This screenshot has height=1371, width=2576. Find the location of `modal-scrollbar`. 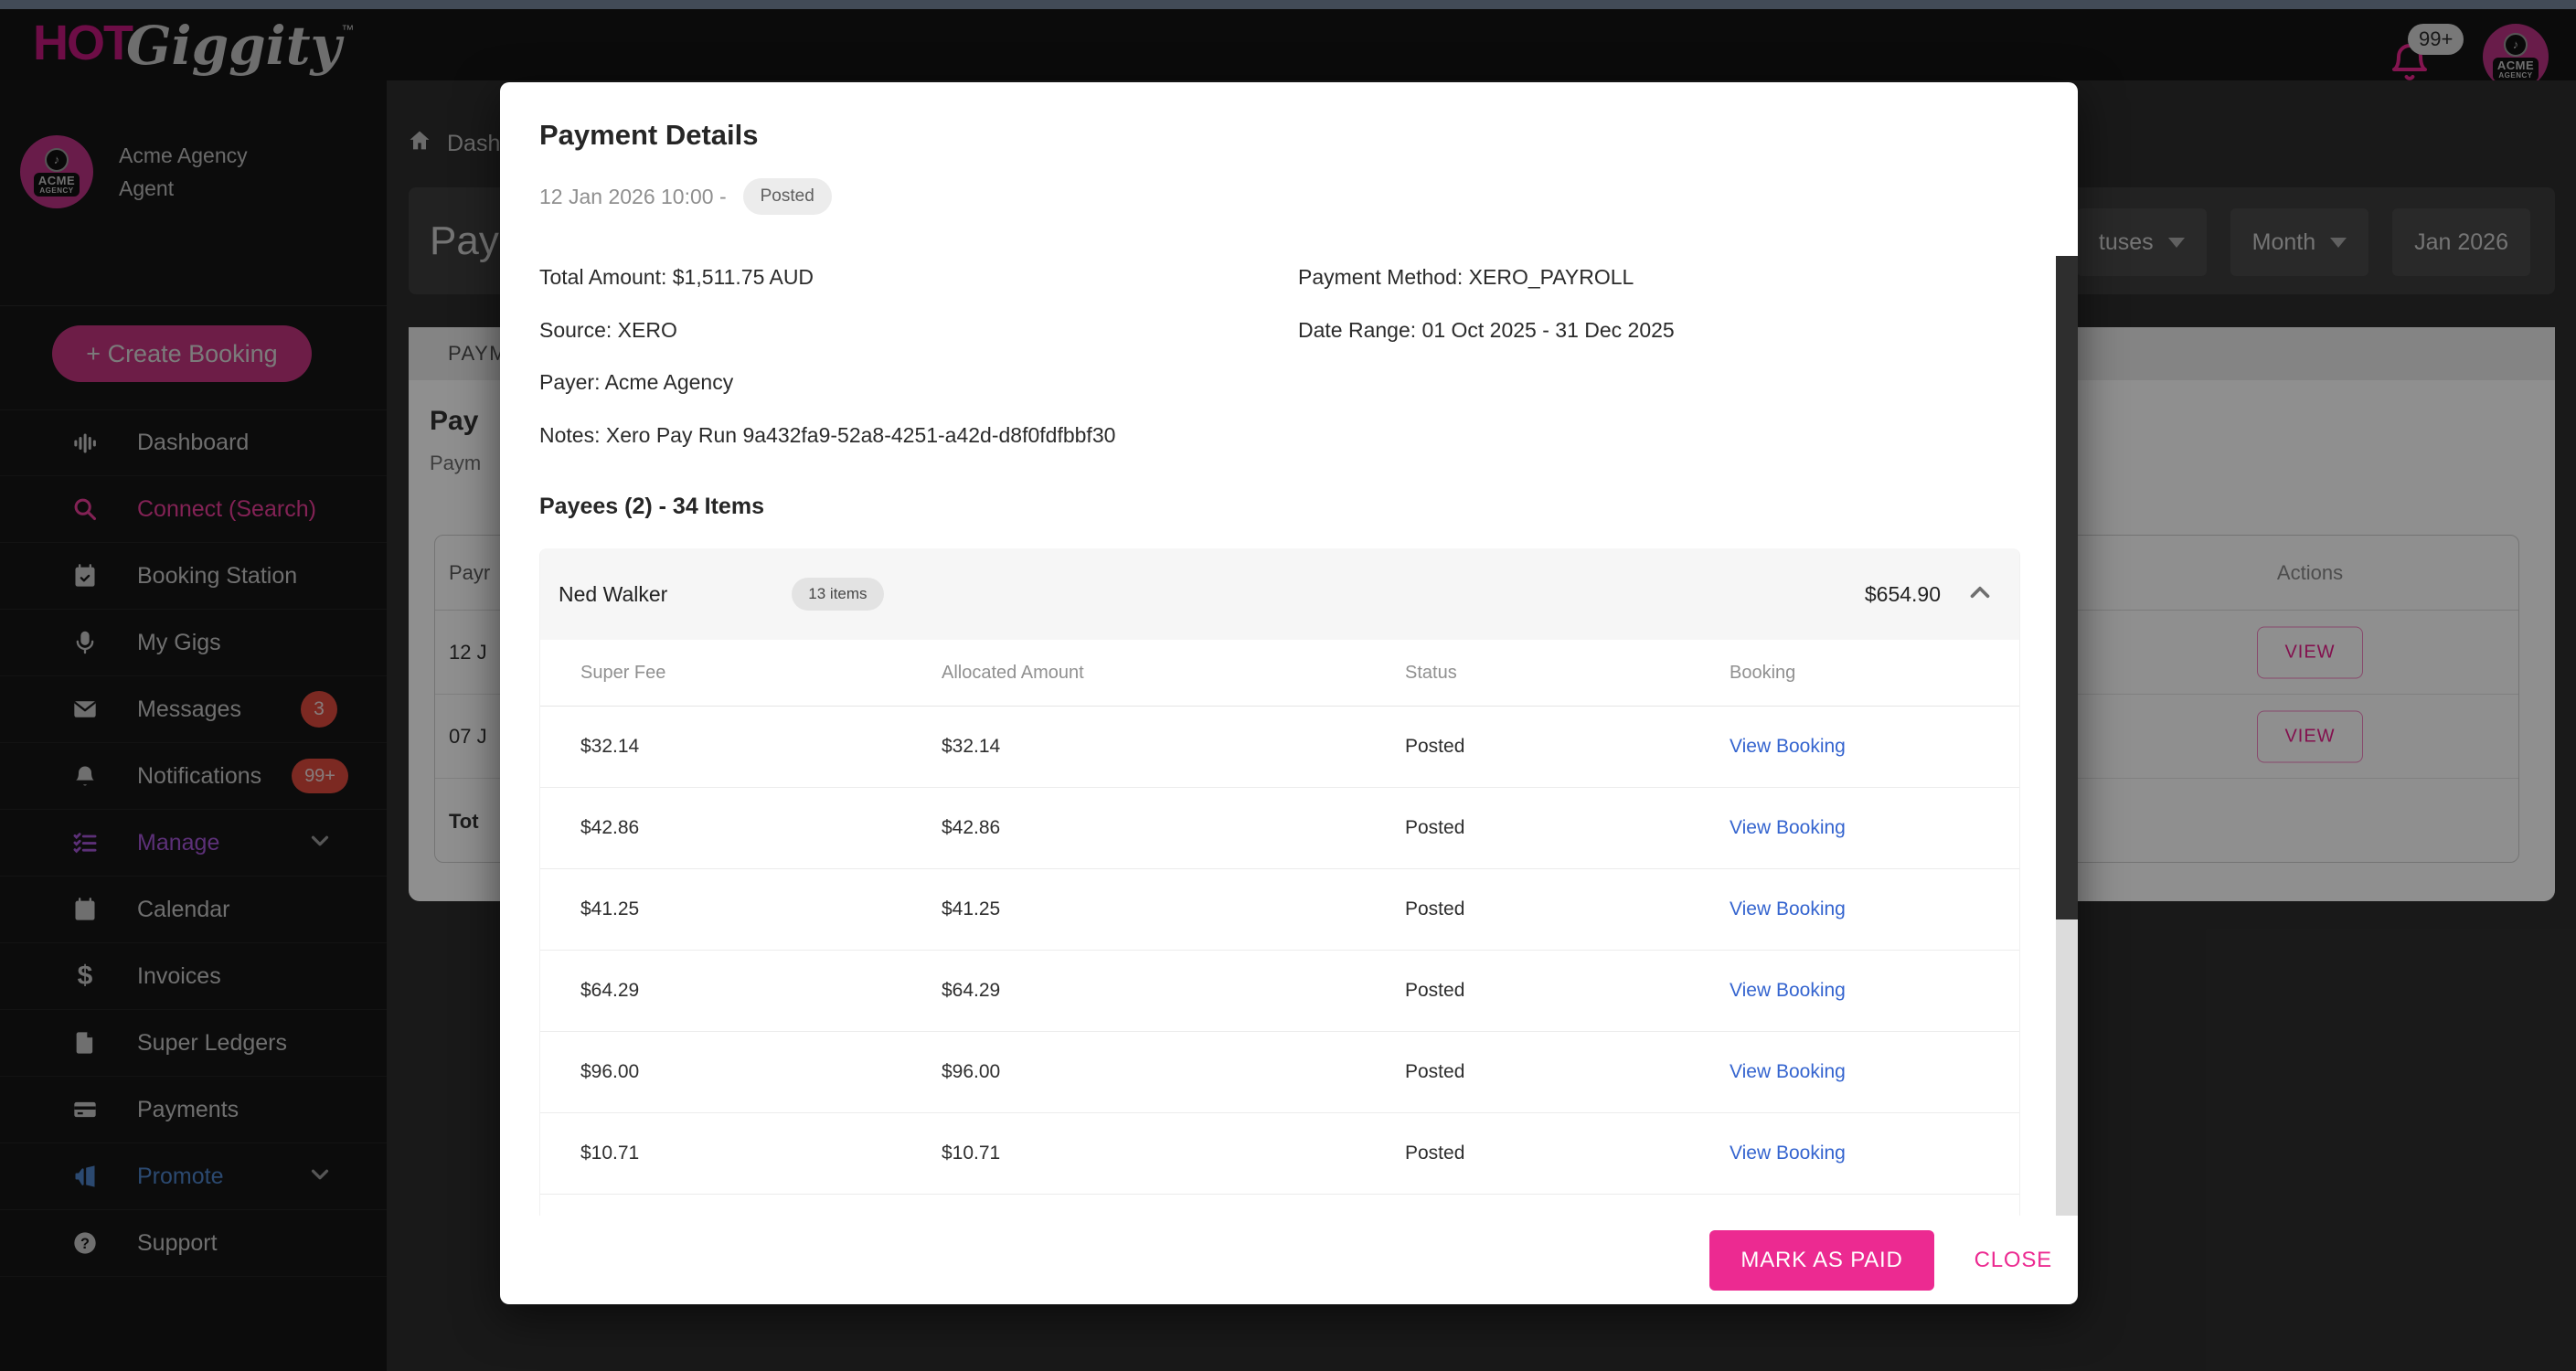

modal-scrollbar is located at coordinates (2067, 736).